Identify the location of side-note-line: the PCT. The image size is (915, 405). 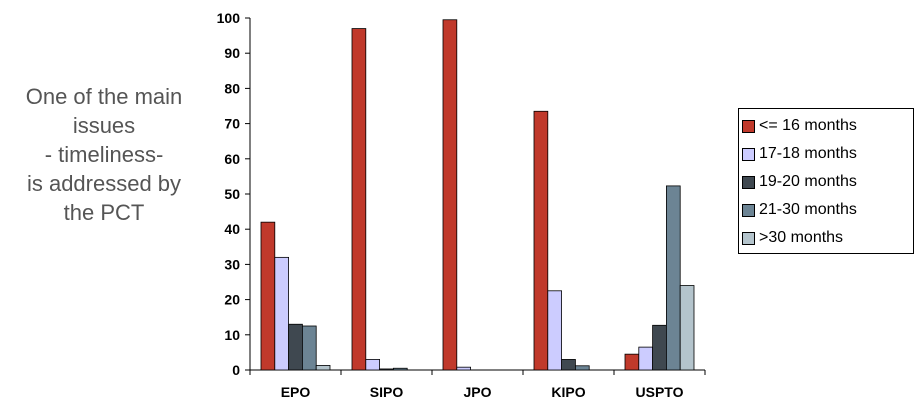
(104, 212).